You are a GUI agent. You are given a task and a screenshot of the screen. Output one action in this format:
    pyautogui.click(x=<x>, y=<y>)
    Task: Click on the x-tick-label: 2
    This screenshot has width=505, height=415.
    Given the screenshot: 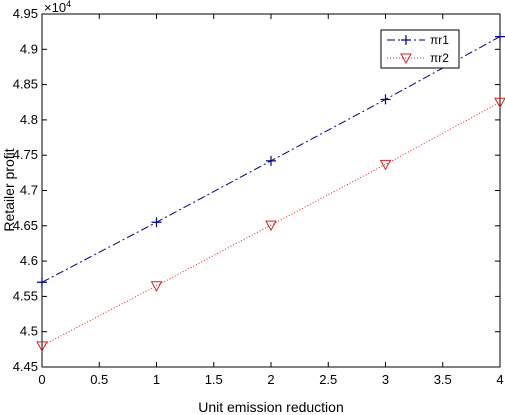 What is the action you would take?
    pyautogui.click(x=270, y=379)
    